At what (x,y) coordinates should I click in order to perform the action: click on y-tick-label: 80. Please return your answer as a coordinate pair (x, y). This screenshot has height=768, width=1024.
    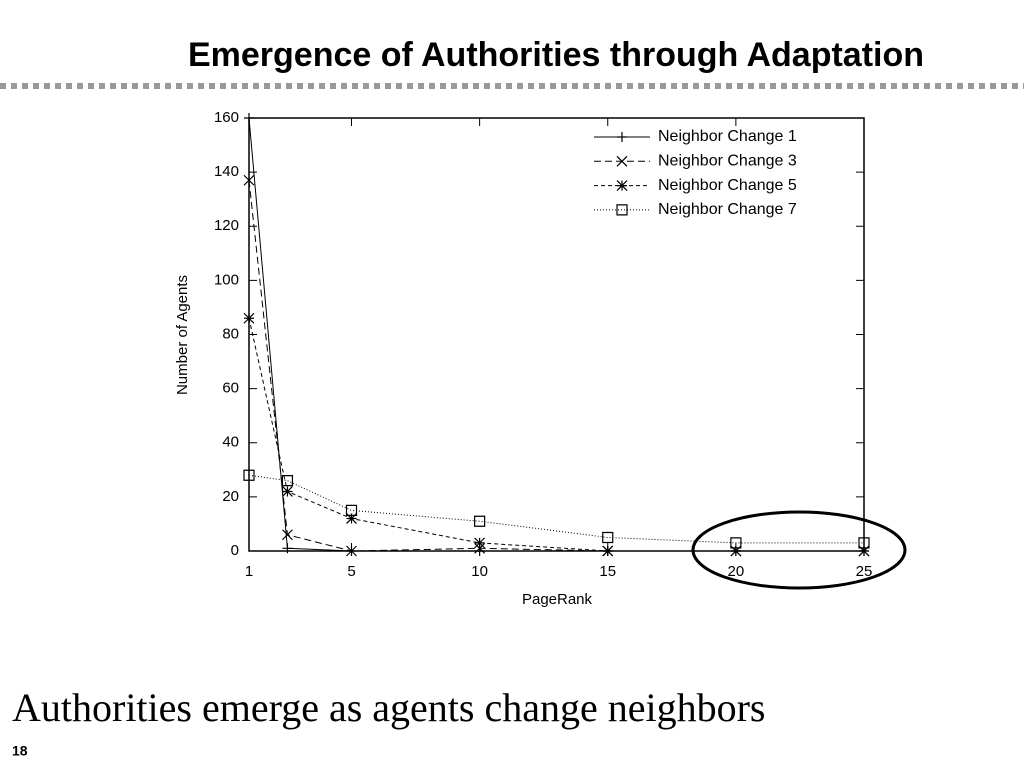
    Looking at the image, I should click on (230, 333).